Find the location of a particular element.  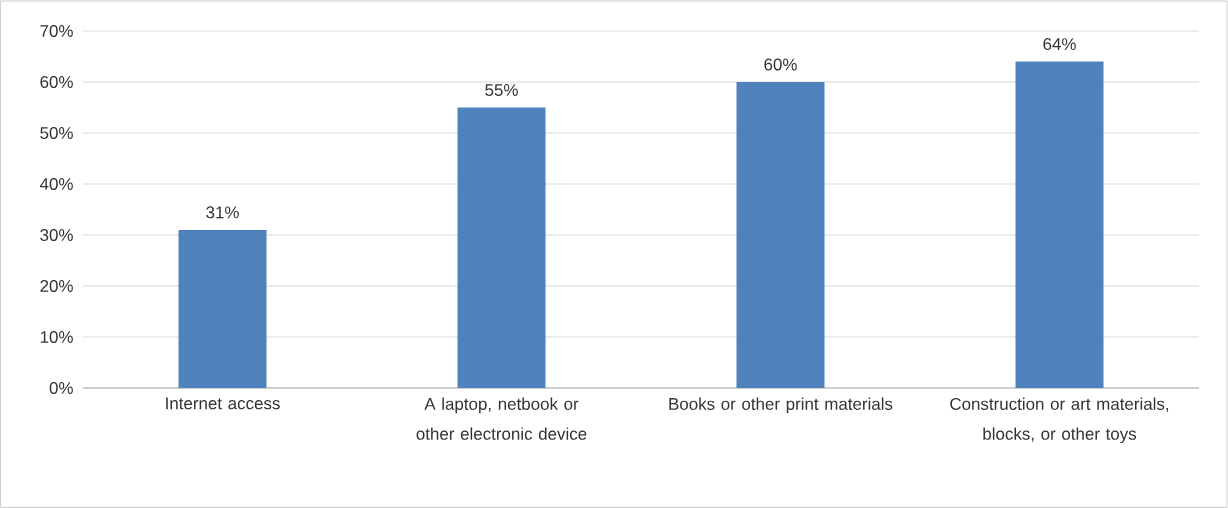

y-tick-label: 60% is located at coordinates (56, 81).